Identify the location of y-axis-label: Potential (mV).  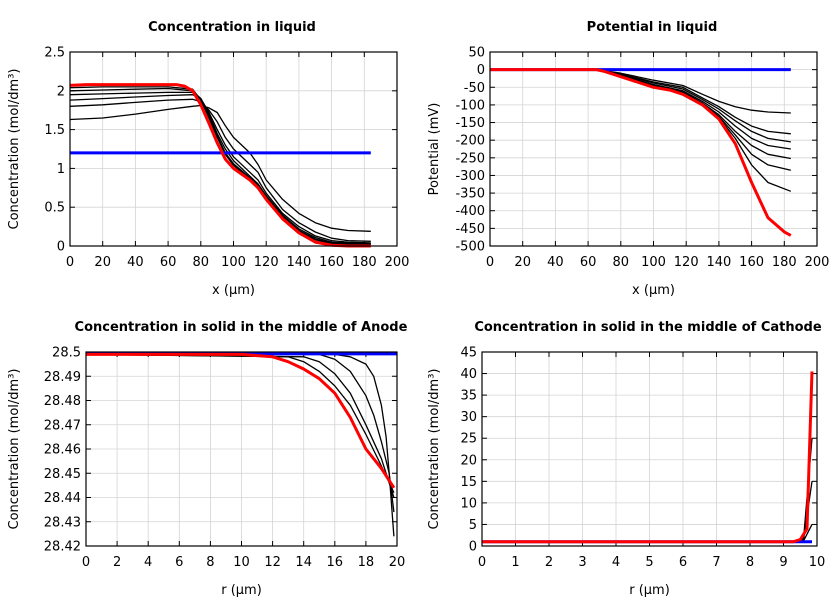
(434, 149).